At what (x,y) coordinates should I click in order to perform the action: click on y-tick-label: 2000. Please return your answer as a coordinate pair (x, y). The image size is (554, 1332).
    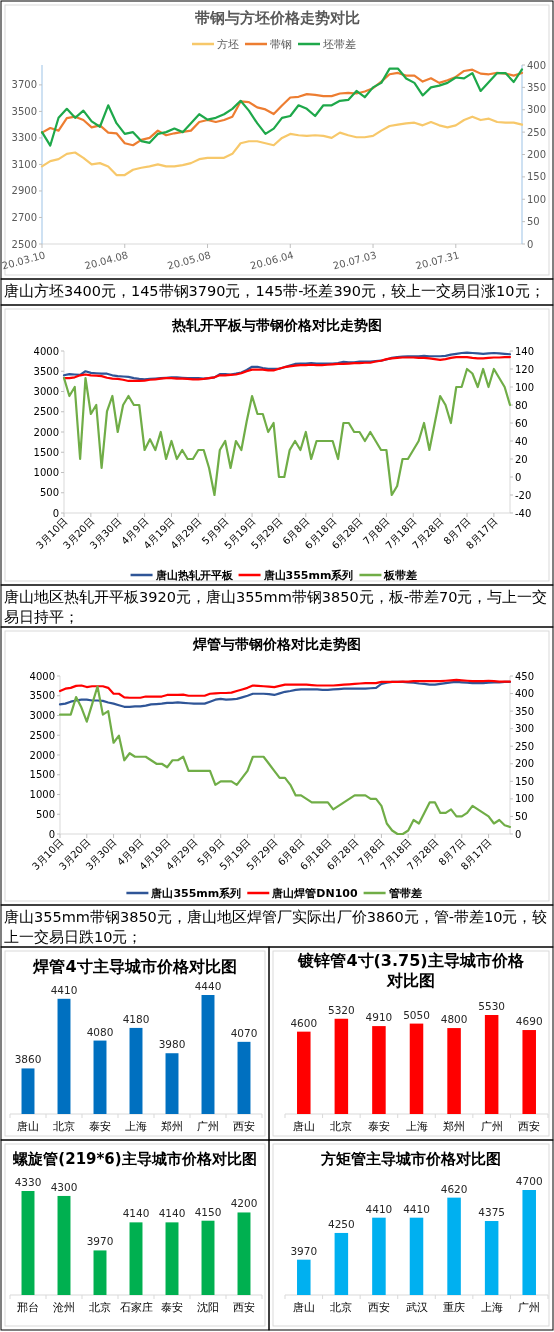
    Looking at the image, I should click on (42, 755).